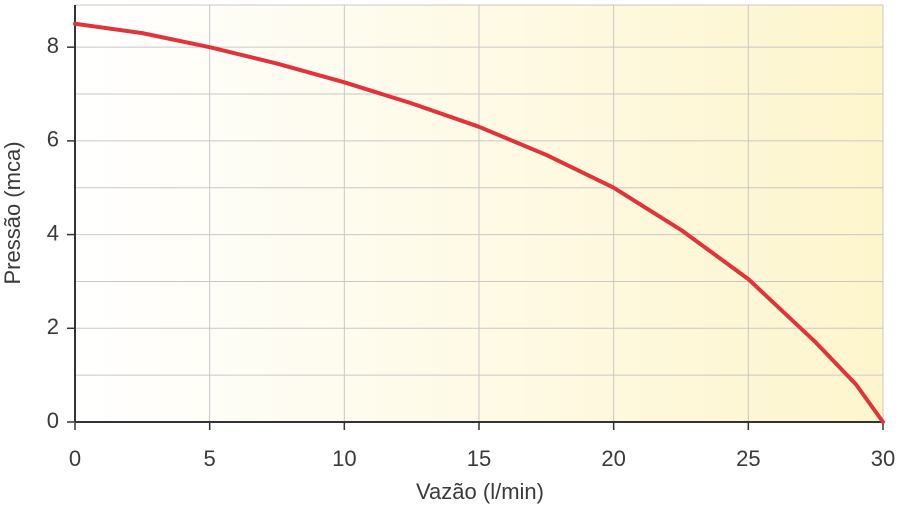 The width and height of the screenshot is (900, 509). What do you see at coordinates (12, 212) in the screenshot?
I see `y-axis-label: Pressão (mca)` at bounding box center [12, 212].